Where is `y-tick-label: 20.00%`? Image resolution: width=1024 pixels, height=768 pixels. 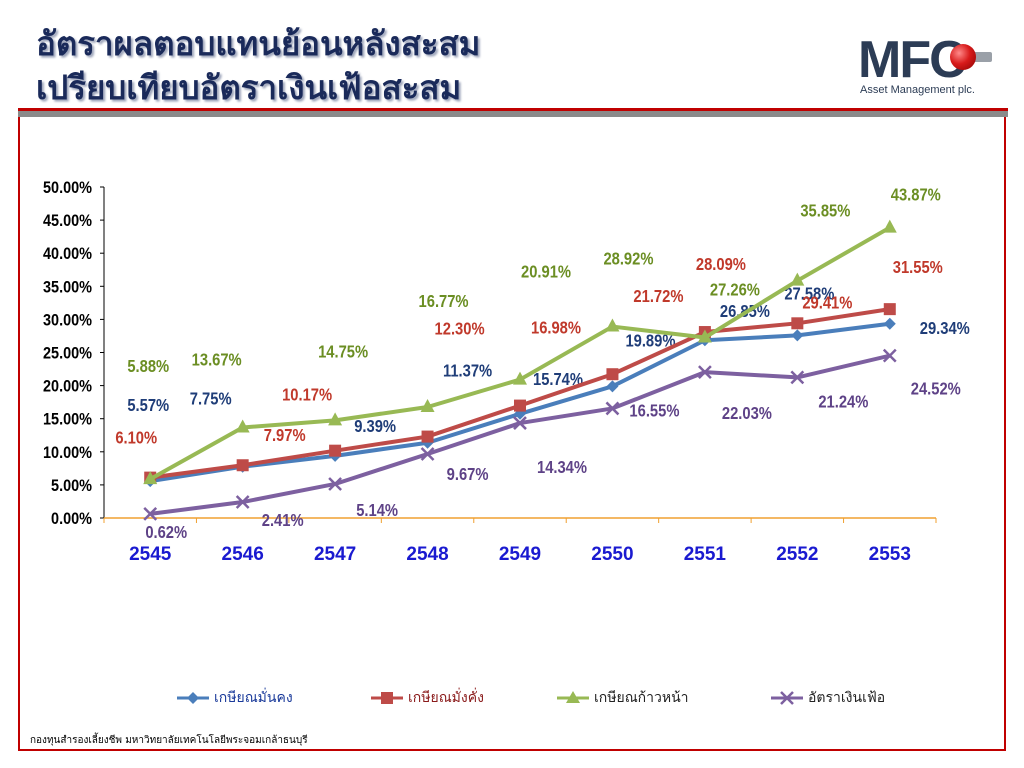 y-tick-label: 20.00% is located at coordinates (67, 387).